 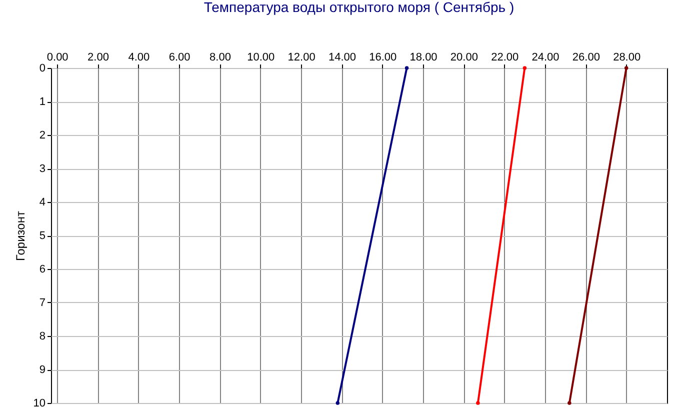 What do you see at coordinates (302, 58) in the screenshot?
I see `x-tick-label: 12.00` at bounding box center [302, 58].